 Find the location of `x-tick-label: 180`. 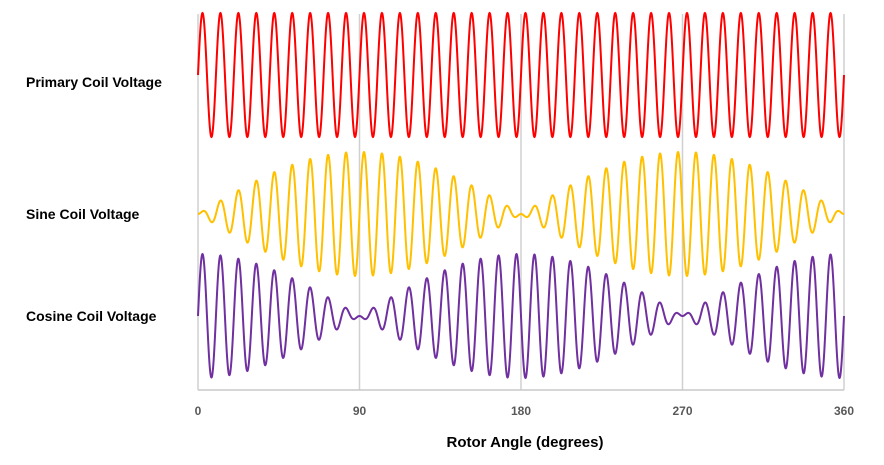

x-tick-label: 180 is located at coordinates (521, 411).